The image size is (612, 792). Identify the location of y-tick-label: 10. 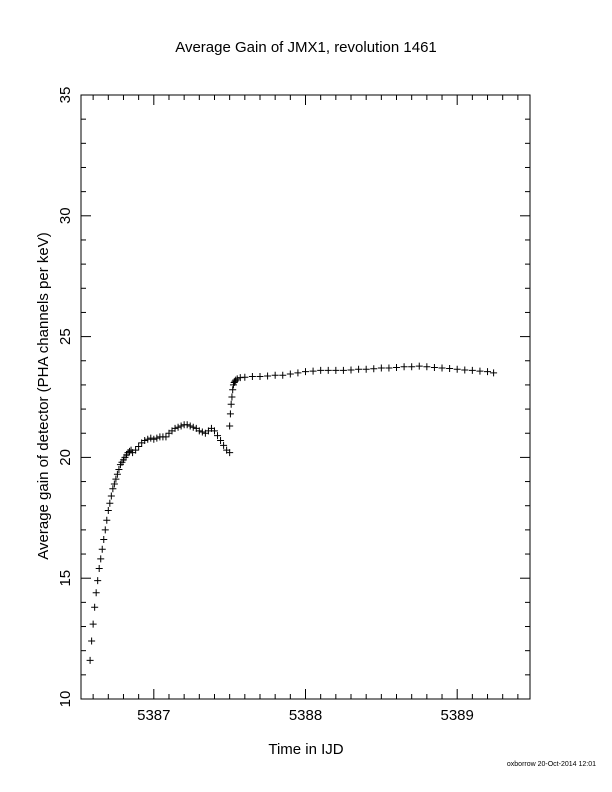
(65, 699).